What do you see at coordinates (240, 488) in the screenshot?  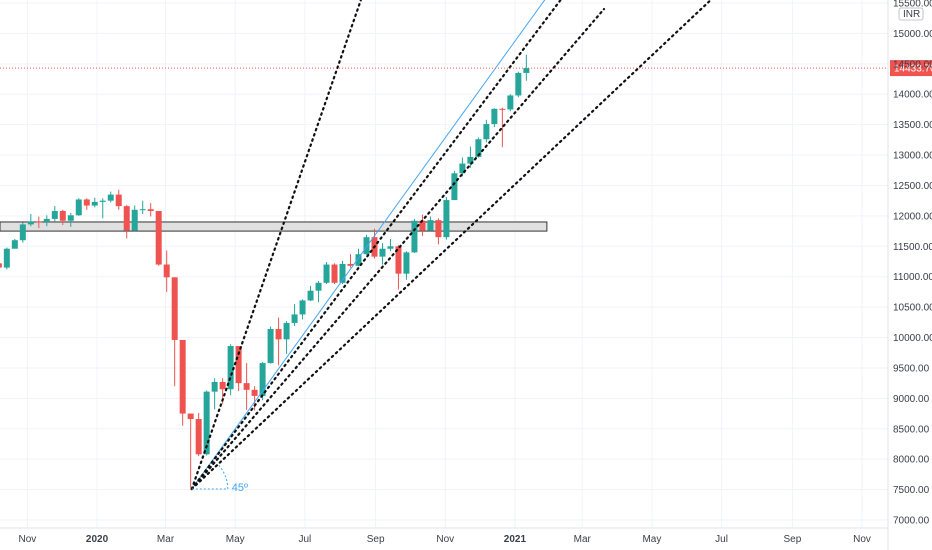 I see `angle-label: 45º` at bounding box center [240, 488].